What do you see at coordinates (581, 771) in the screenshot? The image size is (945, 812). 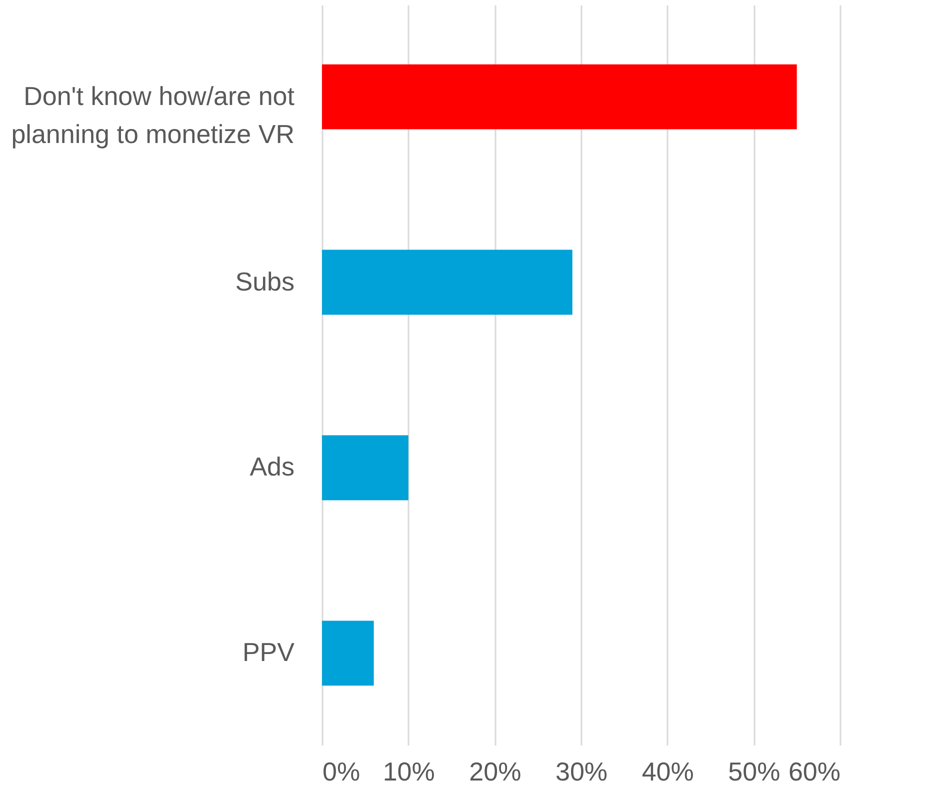 I see `x-tick-label: 30%` at bounding box center [581, 771].